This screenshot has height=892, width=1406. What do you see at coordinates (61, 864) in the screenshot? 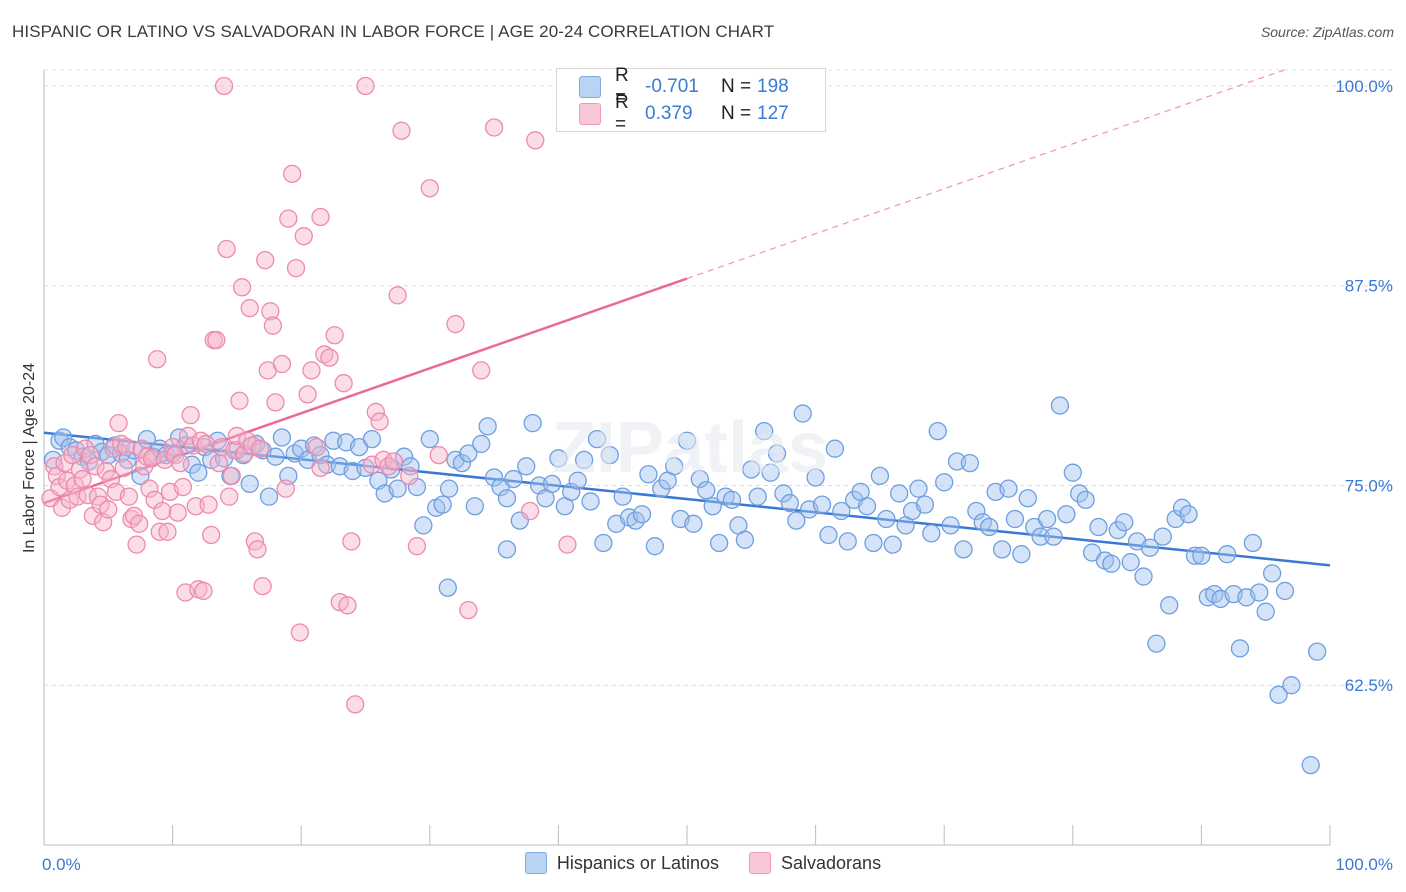
I see `x-tick-label: 0.0%` at bounding box center [61, 864].